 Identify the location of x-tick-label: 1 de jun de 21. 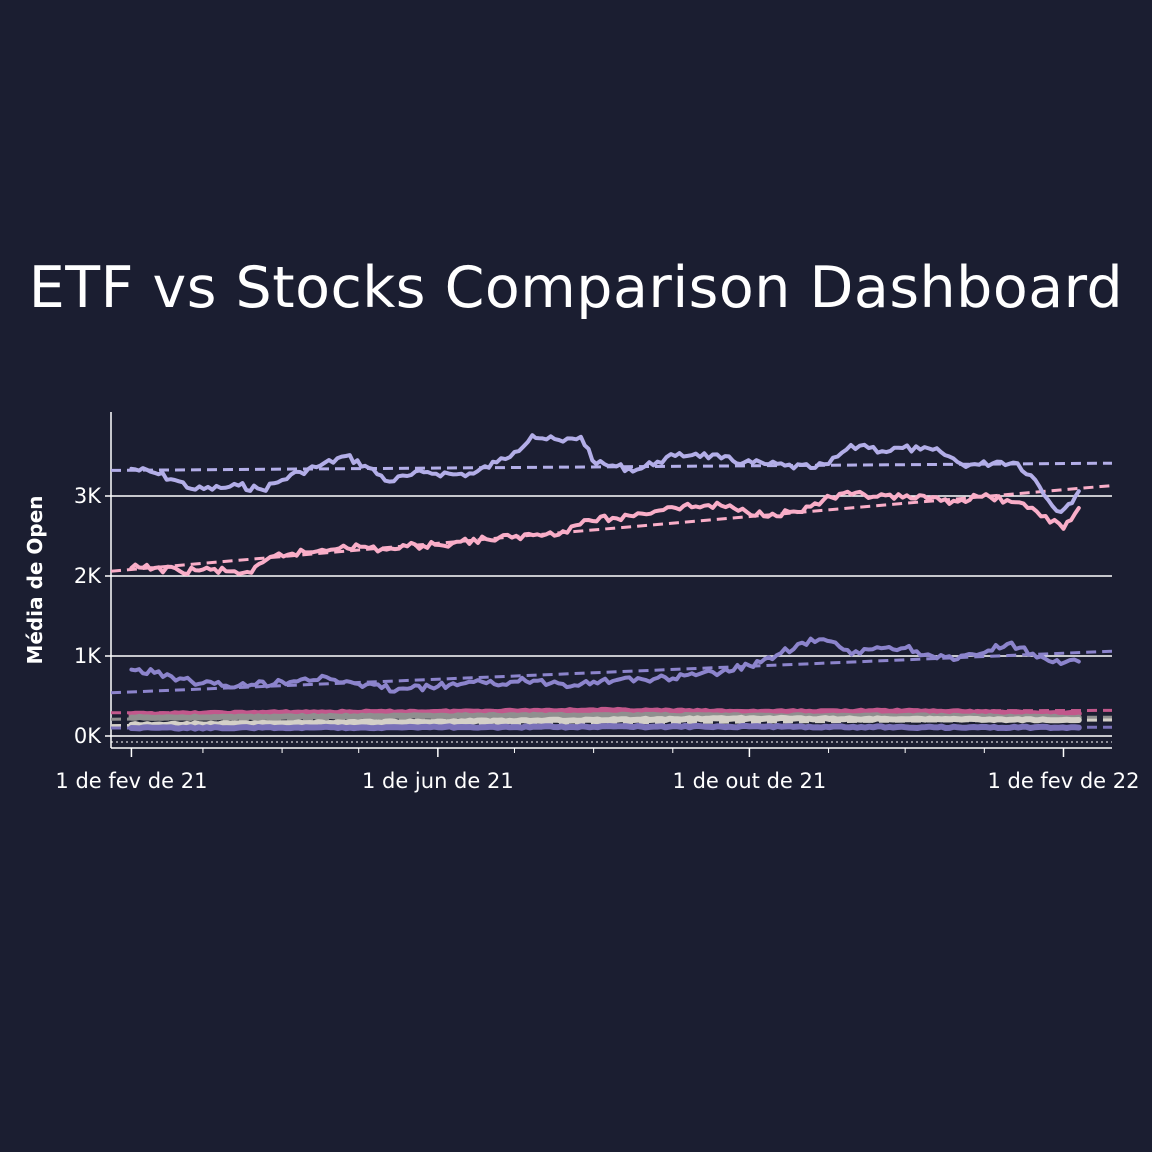
(438, 781).